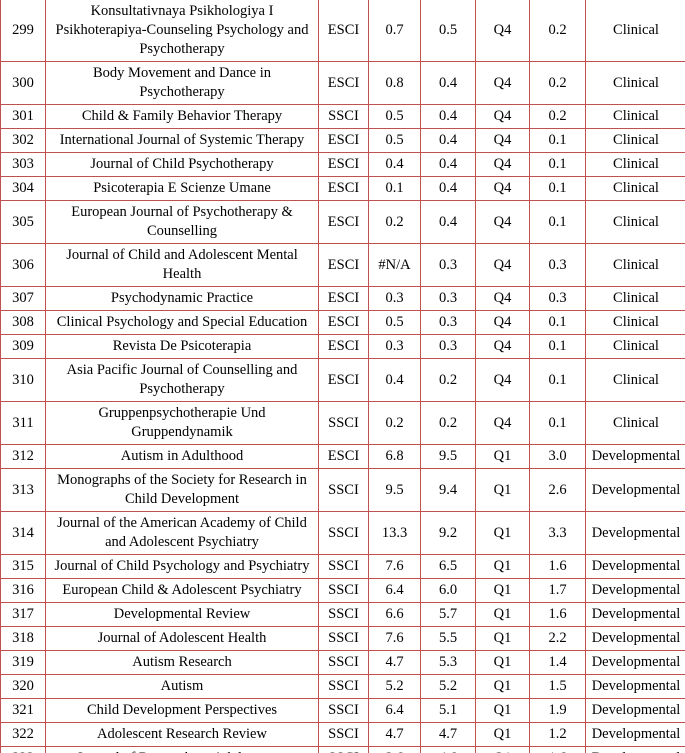 Image resolution: width=685 pixels, height=753 pixels. Describe the element at coordinates (448, 265) in the screenshot. I see `metric-b-cell: 0.3` at that location.